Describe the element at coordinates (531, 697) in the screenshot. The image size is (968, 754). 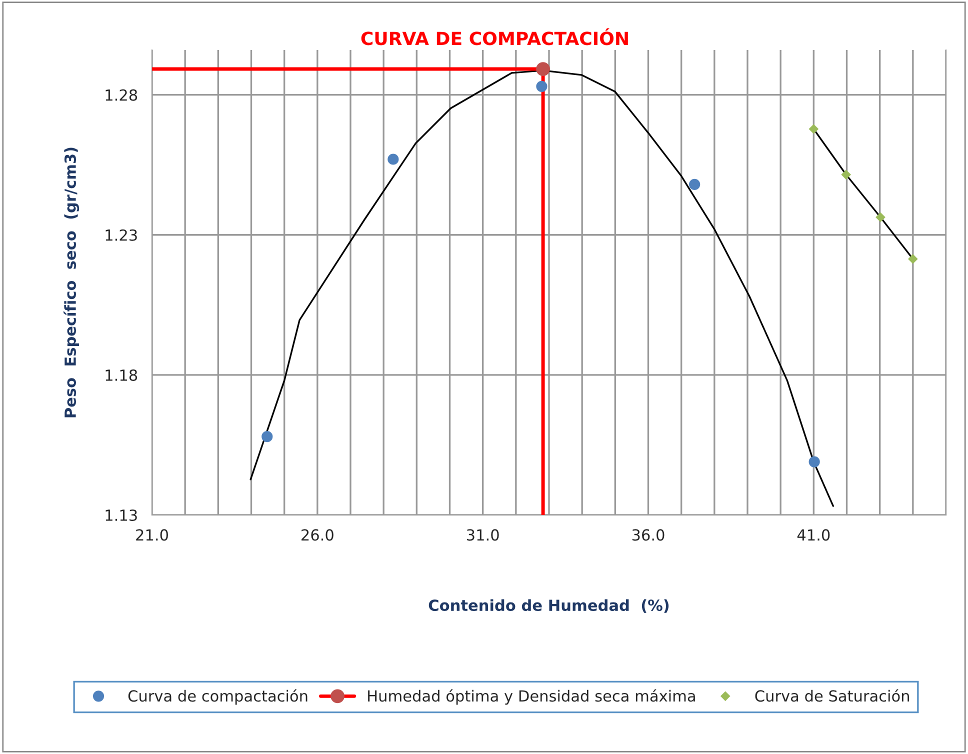
I see `legend-label: Humedad óptima y Densidad seca máxima` at that location.